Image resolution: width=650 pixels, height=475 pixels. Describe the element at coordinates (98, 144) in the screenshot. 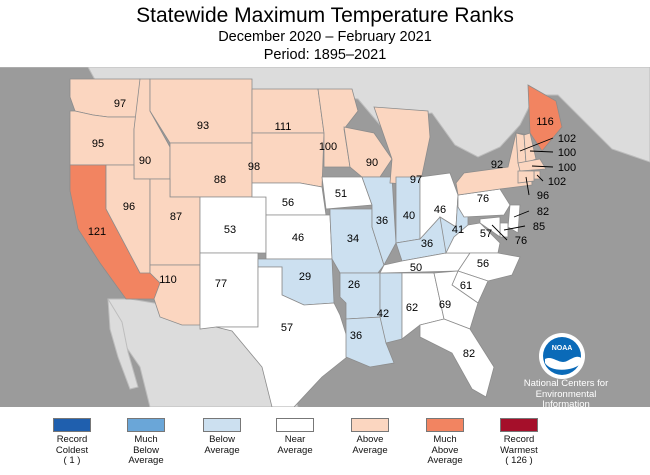

I see `rank-label-or: 95` at that location.